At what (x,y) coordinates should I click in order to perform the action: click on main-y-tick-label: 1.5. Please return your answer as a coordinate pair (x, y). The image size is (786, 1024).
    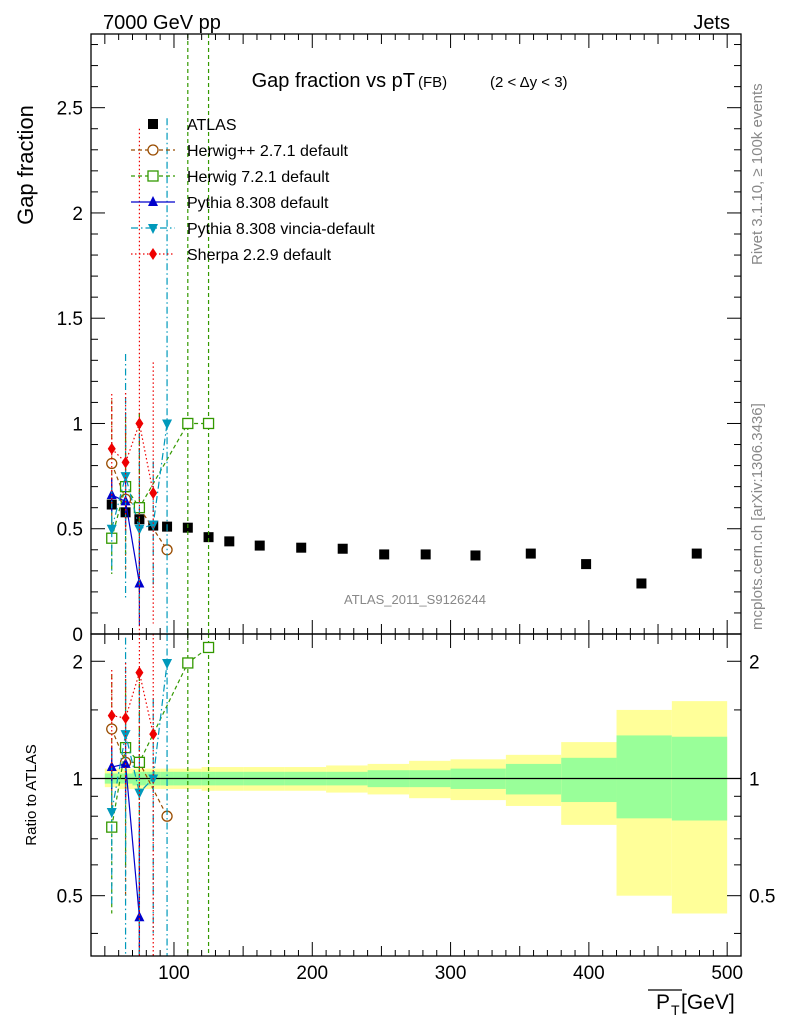
    Looking at the image, I should click on (70, 319).